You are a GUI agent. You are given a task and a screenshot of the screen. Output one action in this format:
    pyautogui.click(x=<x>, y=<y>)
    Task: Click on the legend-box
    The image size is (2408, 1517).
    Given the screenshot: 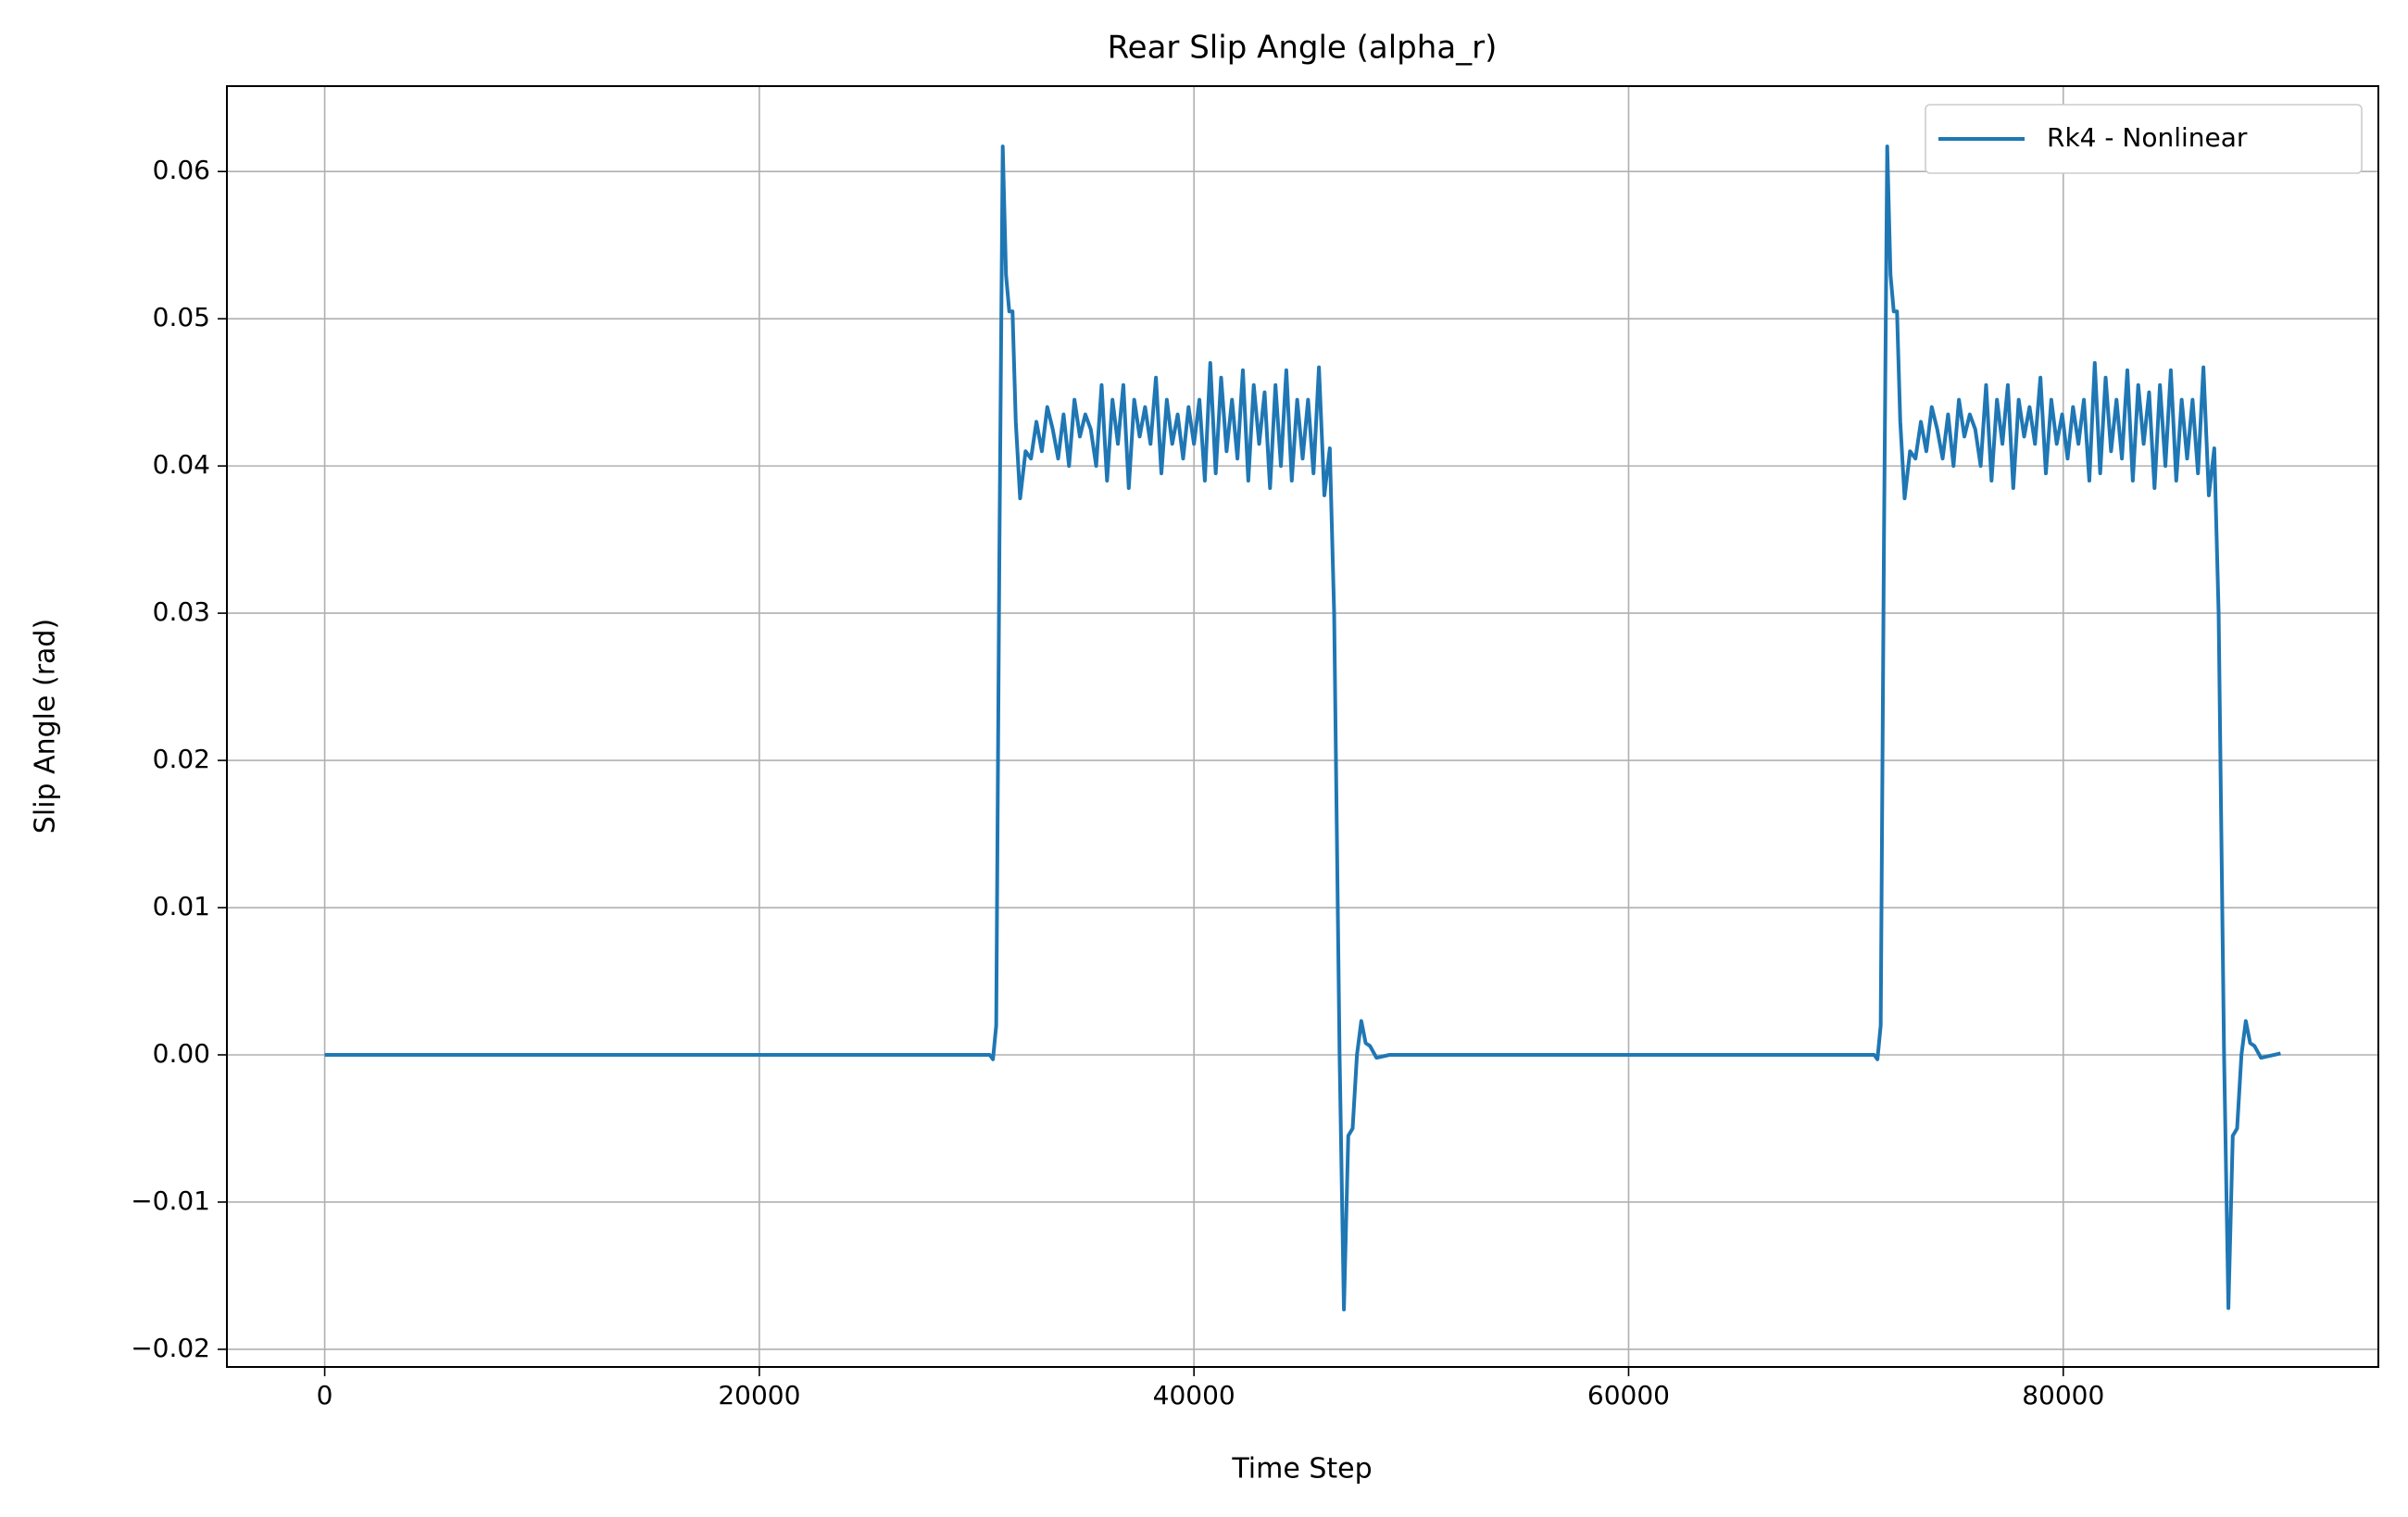 What is the action you would take?
    pyautogui.click(x=2144, y=139)
    